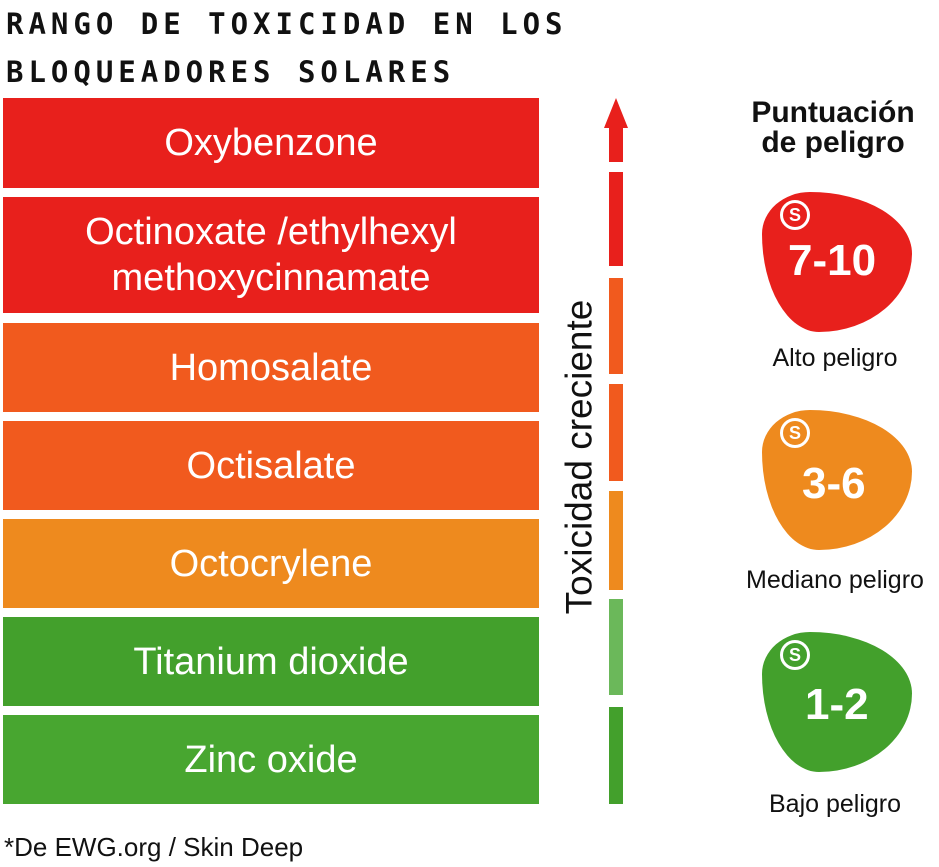 The width and height of the screenshot is (939, 867). I want to click on ingredient-bar-octocrylene: Octocrylene, so click(271, 563).